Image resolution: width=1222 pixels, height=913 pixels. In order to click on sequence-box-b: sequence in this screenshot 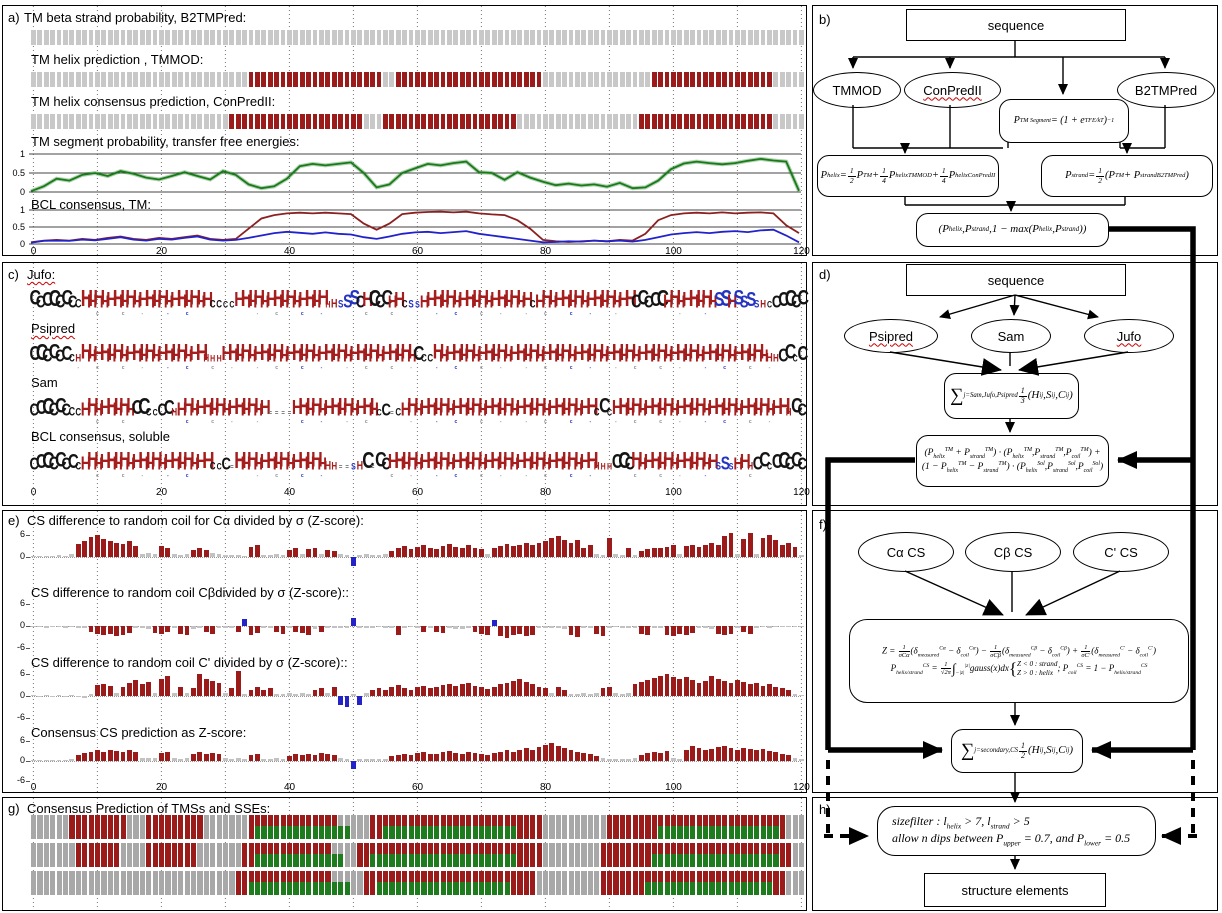, I will do `click(1016, 25)`.